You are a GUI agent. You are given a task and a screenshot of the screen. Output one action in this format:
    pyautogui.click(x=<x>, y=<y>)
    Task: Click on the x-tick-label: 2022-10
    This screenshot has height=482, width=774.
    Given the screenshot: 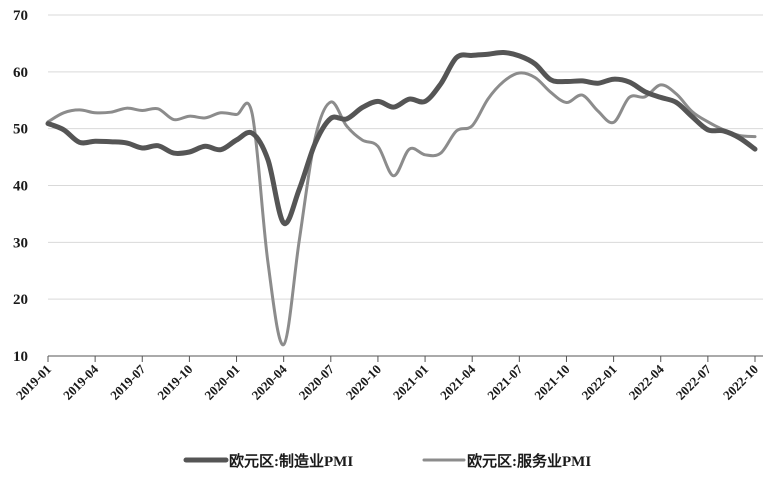 What is the action you would take?
    pyautogui.click(x=740, y=382)
    